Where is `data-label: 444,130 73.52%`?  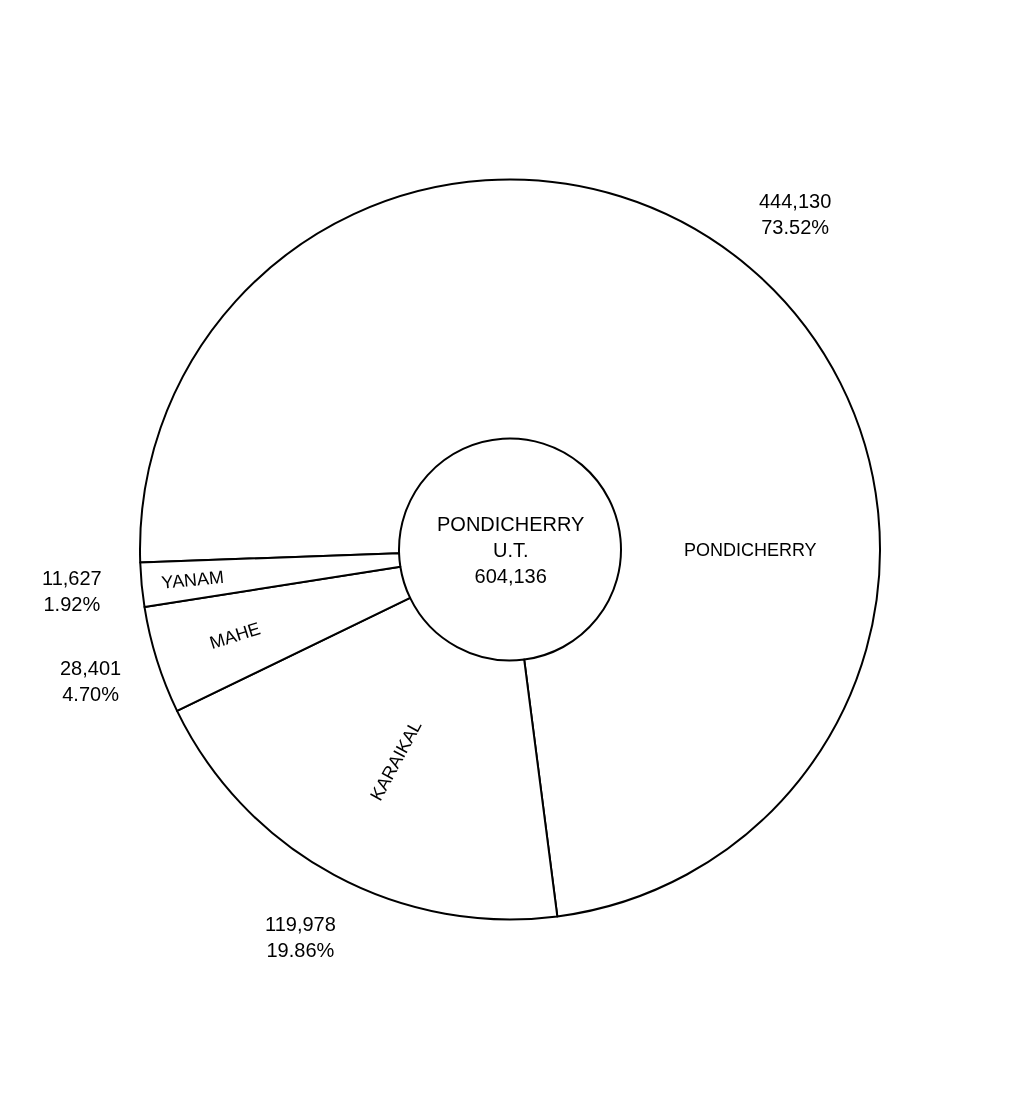
data-label: 444,130 73.52% is located at coordinates (795, 214).